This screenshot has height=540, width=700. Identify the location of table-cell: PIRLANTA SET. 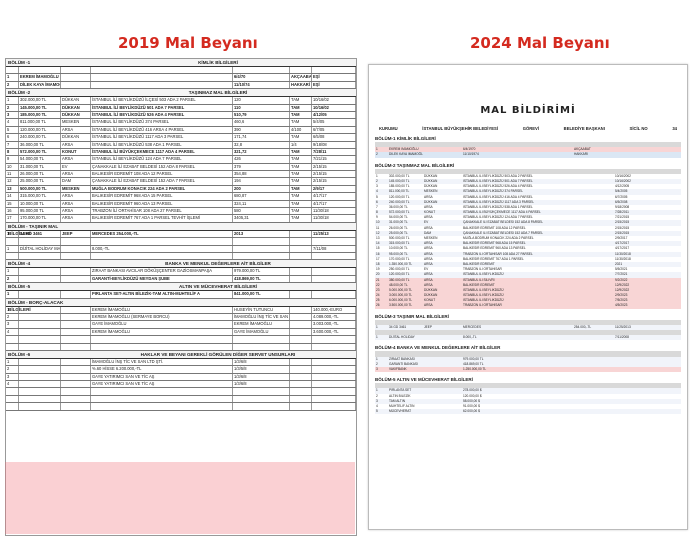
(400, 390).